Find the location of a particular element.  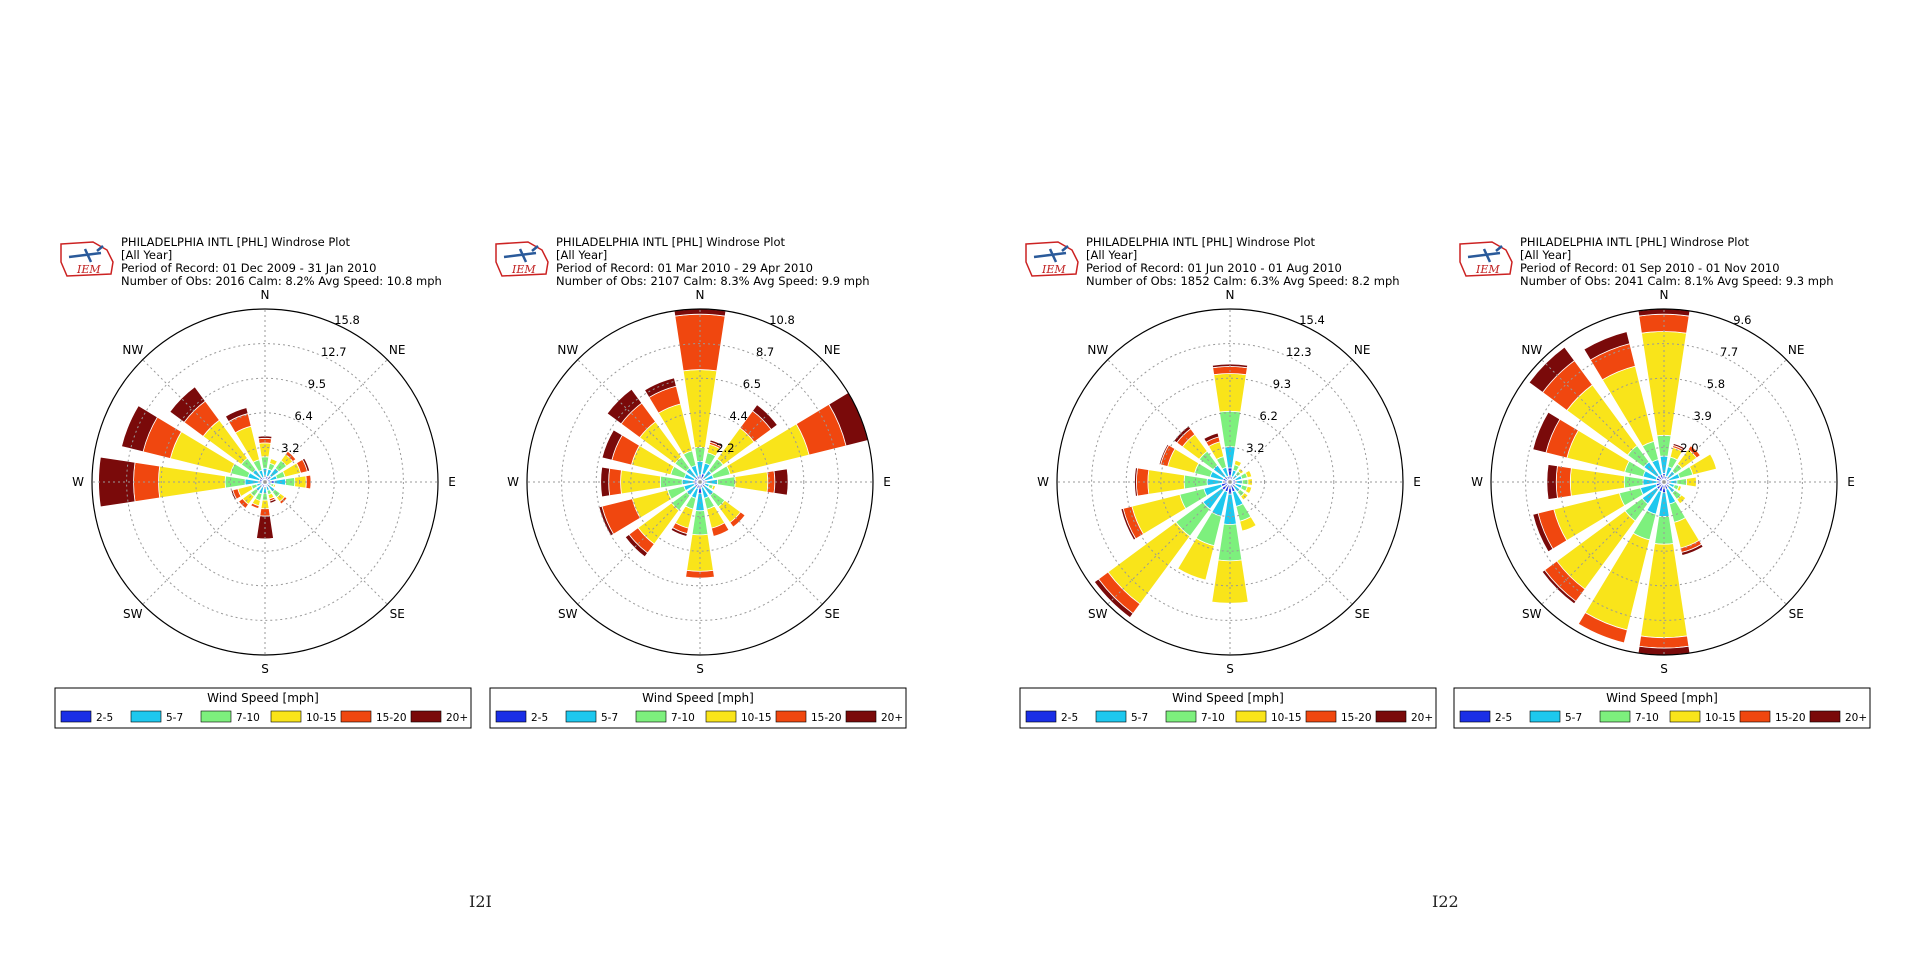

legend-label-10-15: 10-15 is located at coordinates (321, 718).